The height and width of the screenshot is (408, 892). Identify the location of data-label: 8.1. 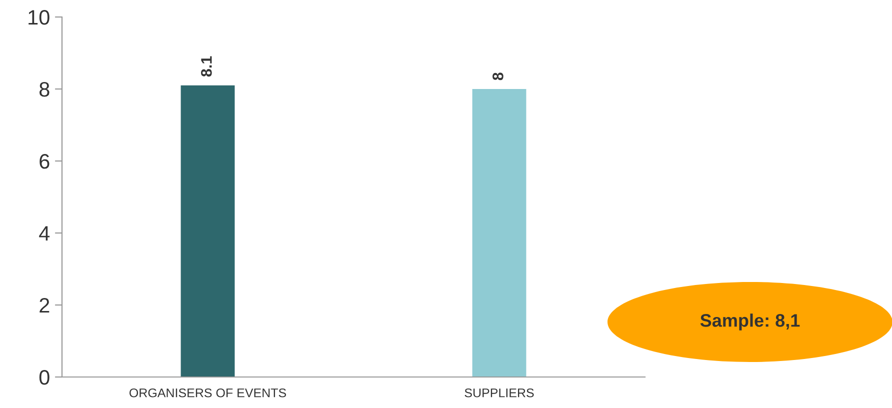
(206, 66).